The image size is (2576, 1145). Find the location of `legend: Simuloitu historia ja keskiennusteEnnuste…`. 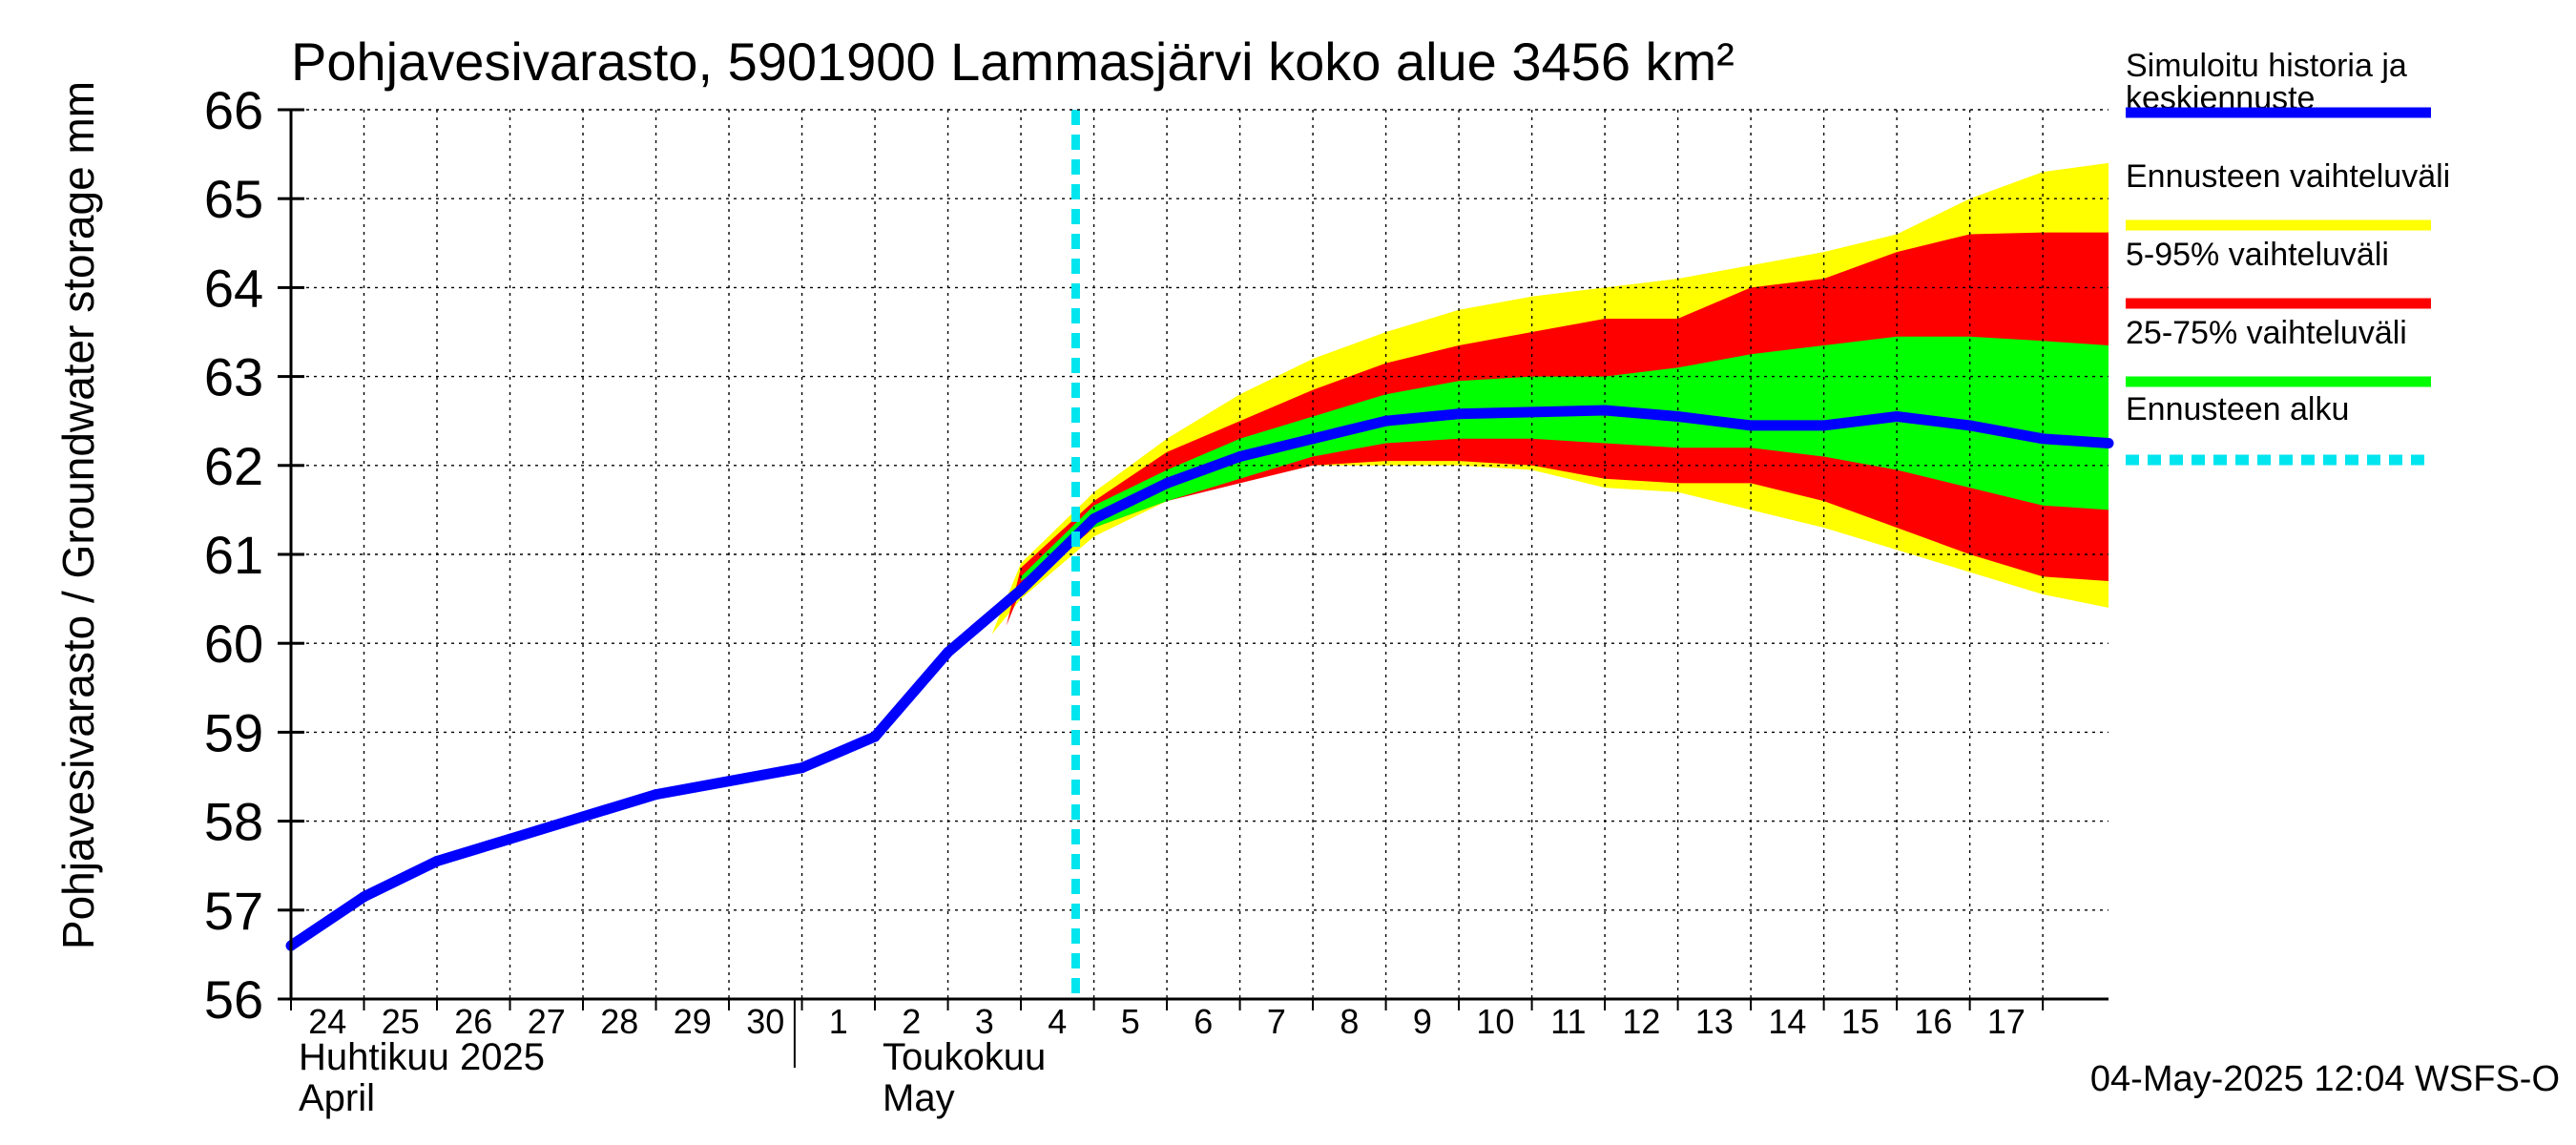

legend: Simuloitu historia ja keskiennusteEnnuste… is located at coordinates (2288, 257).